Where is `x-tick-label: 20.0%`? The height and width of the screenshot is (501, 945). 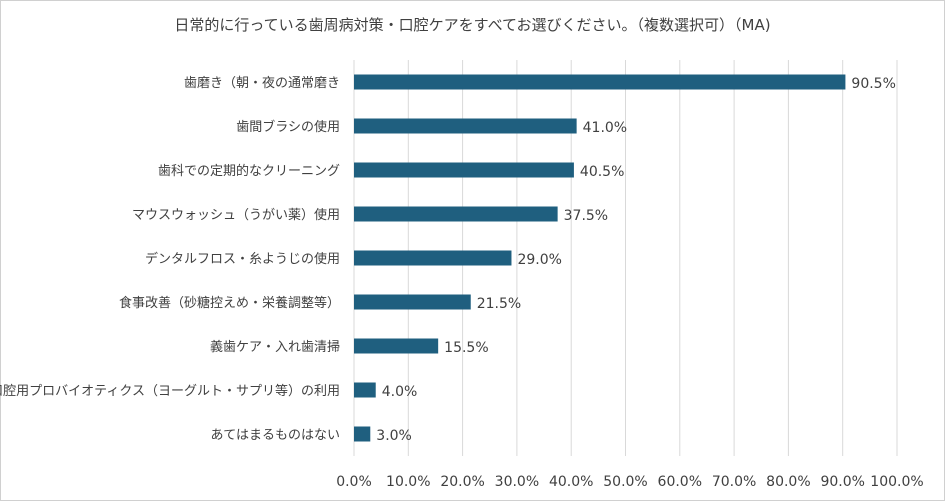 x-tick-label: 20.0% is located at coordinates (462, 482).